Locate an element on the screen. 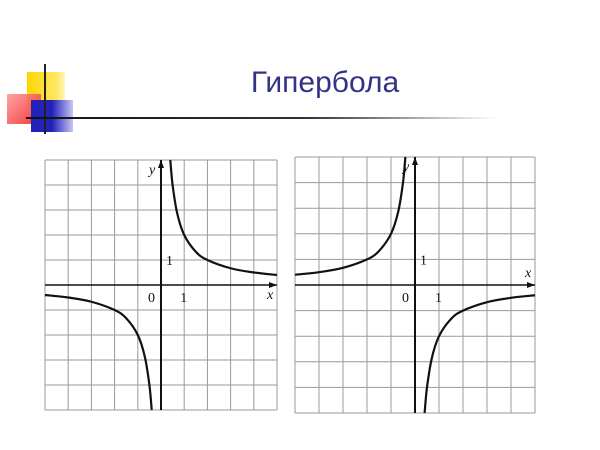 Image resolution: width=600 pixels, height=450 pixels. decor-blue-square is located at coordinates (52, 116).